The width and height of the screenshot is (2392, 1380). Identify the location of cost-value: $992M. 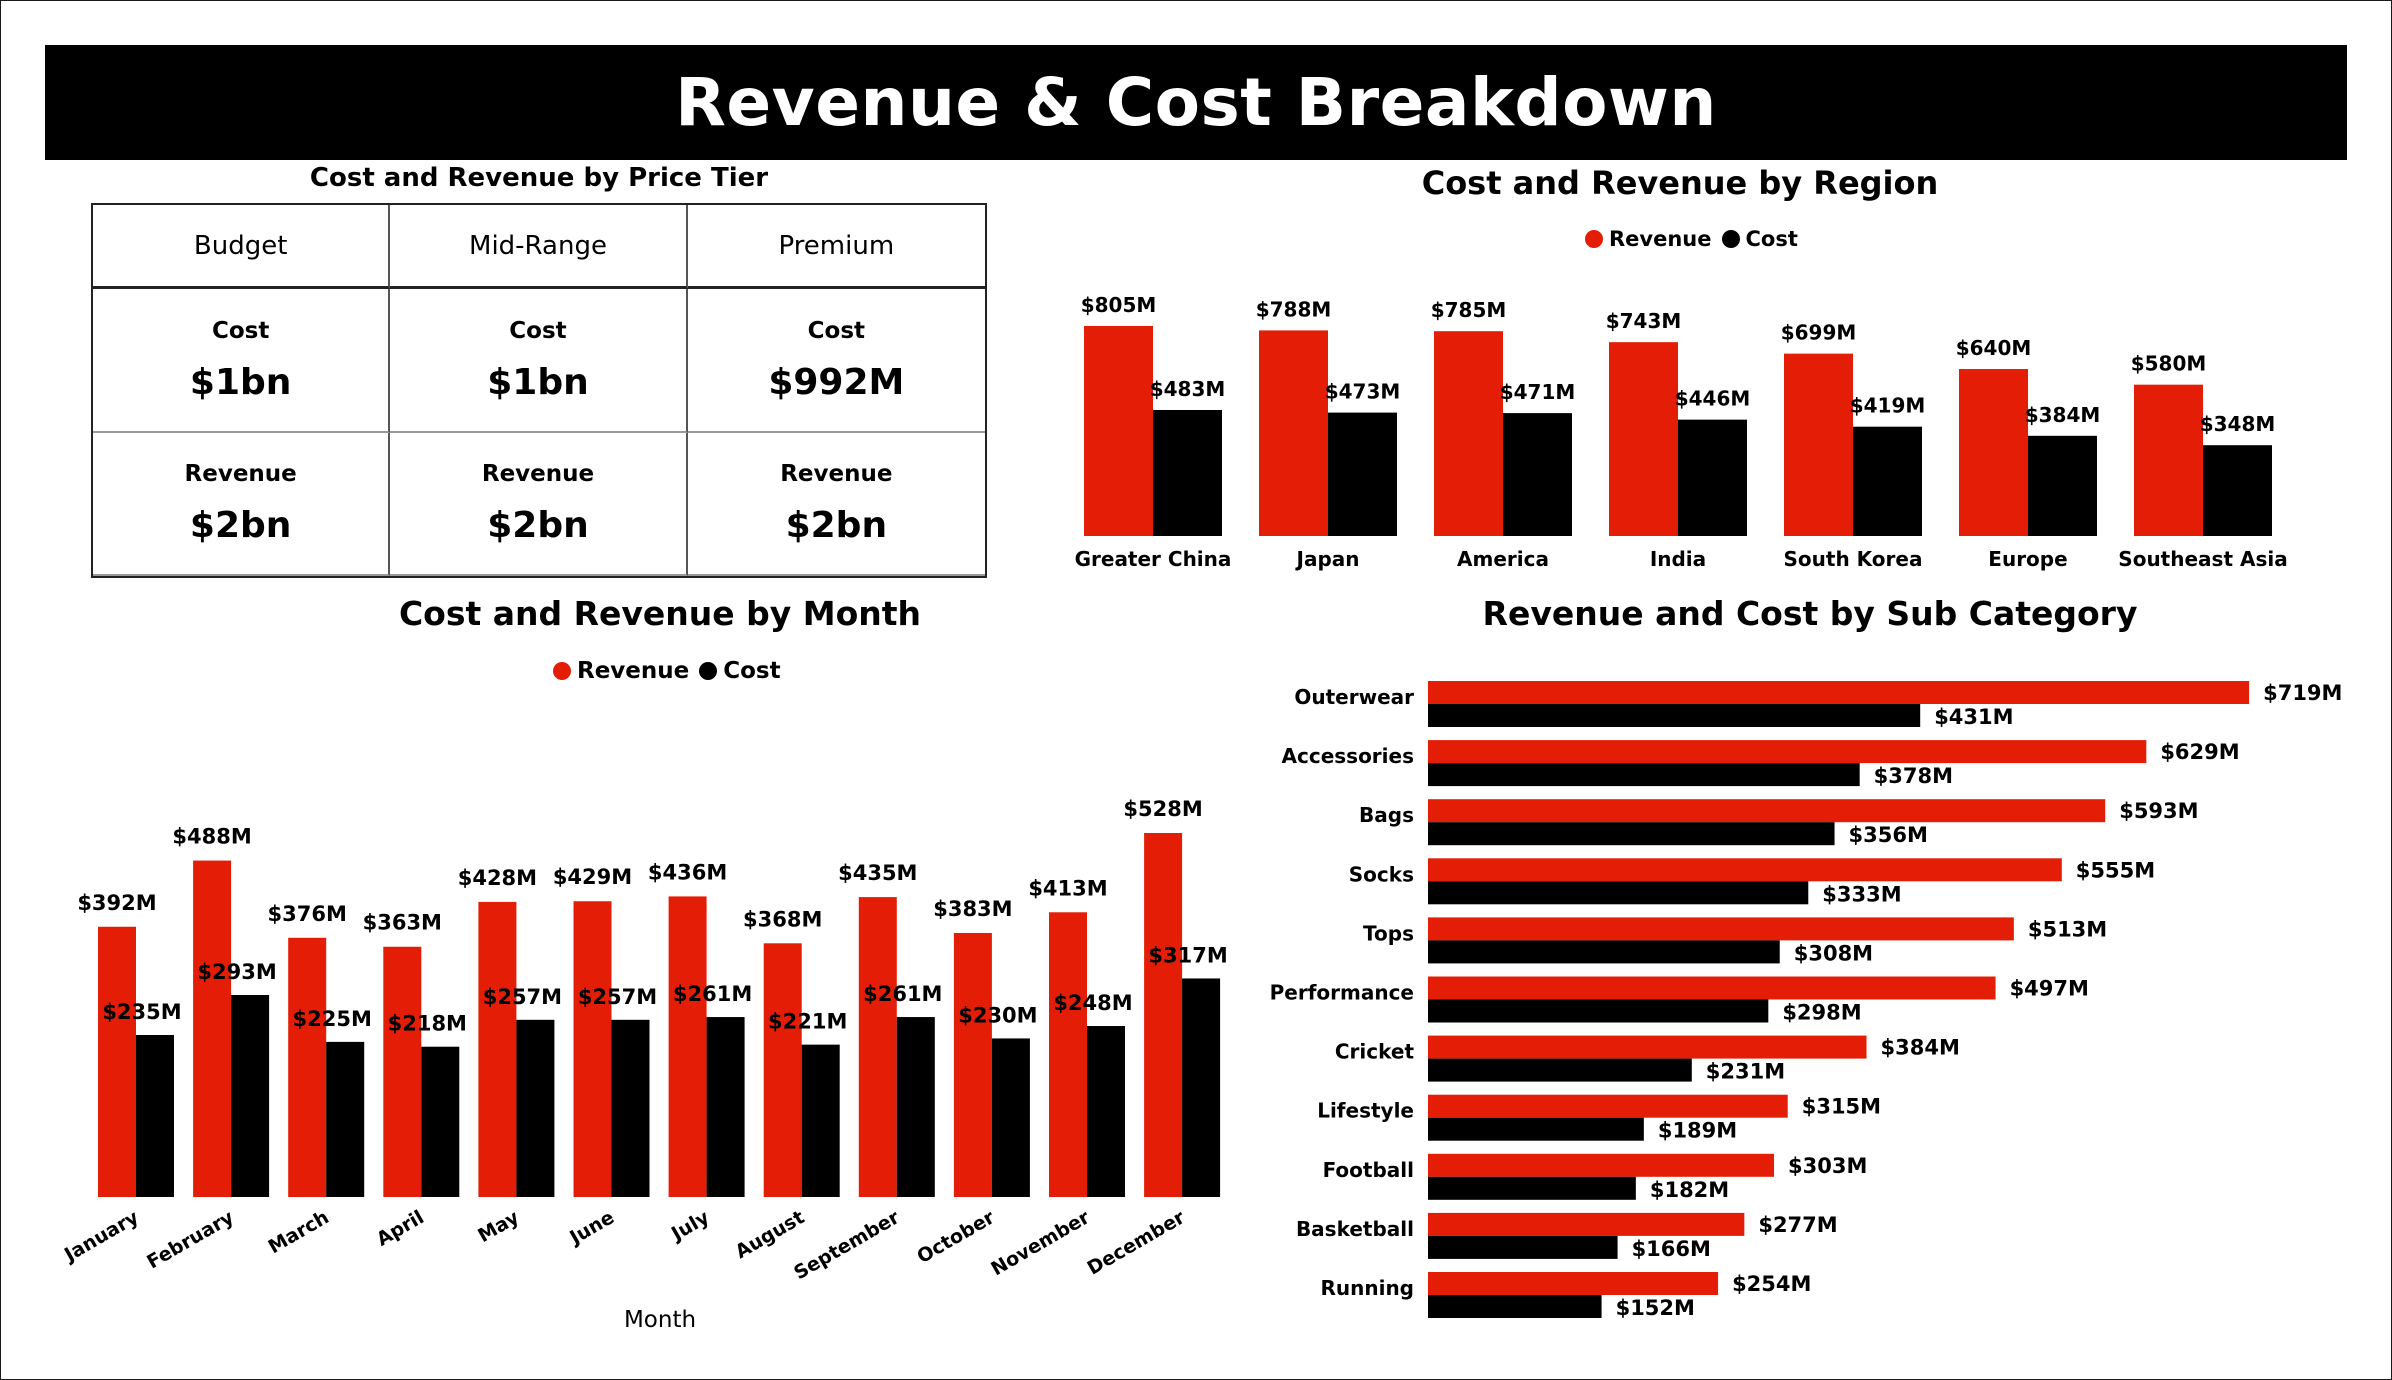
(836, 382).